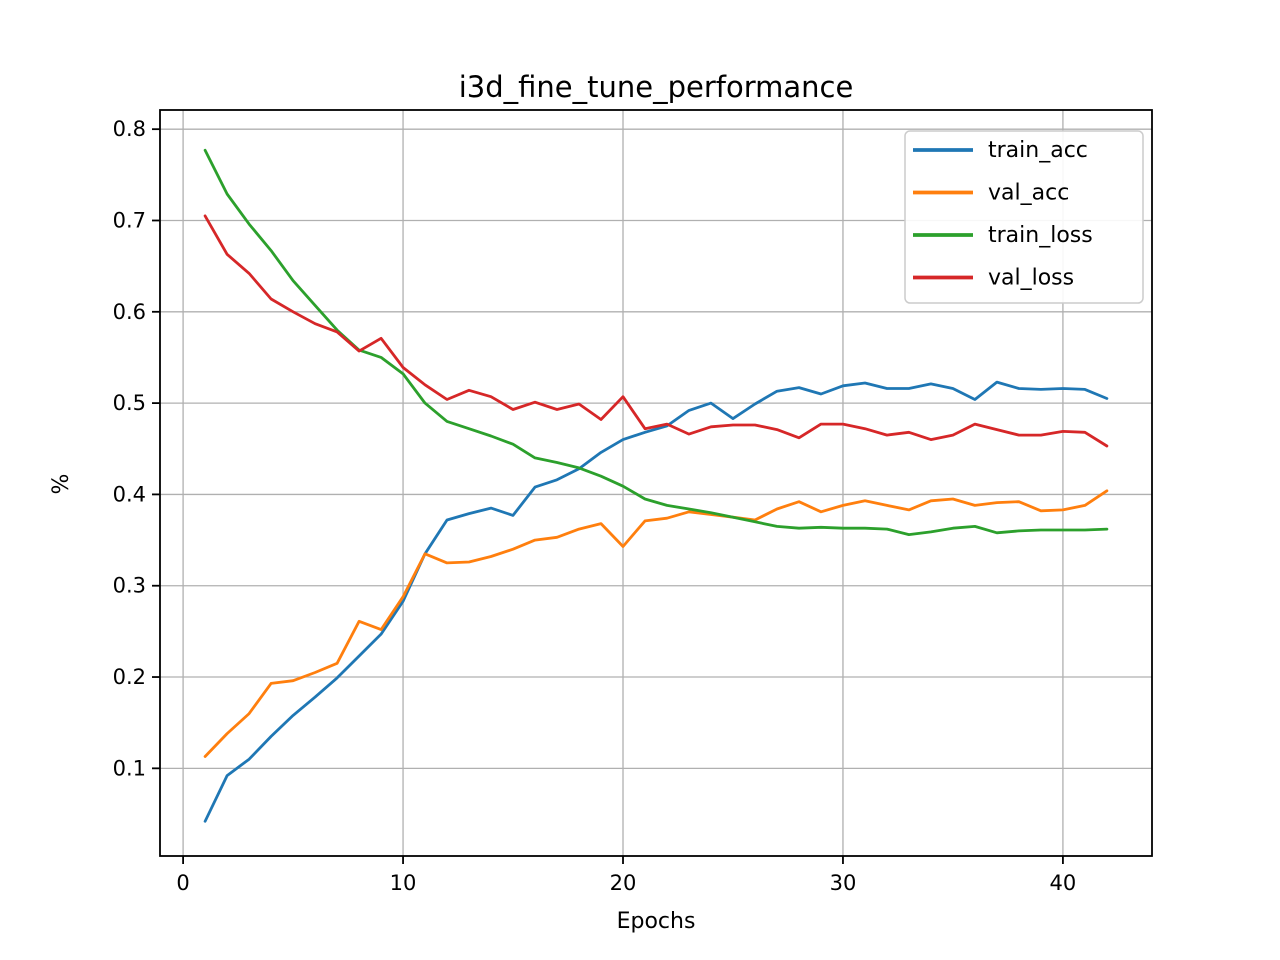 This screenshot has width=1280, height=960. Describe the element at coordinates (1031, 278) in the screenshot. I see `legend-entry-label: val_loss` at that location.